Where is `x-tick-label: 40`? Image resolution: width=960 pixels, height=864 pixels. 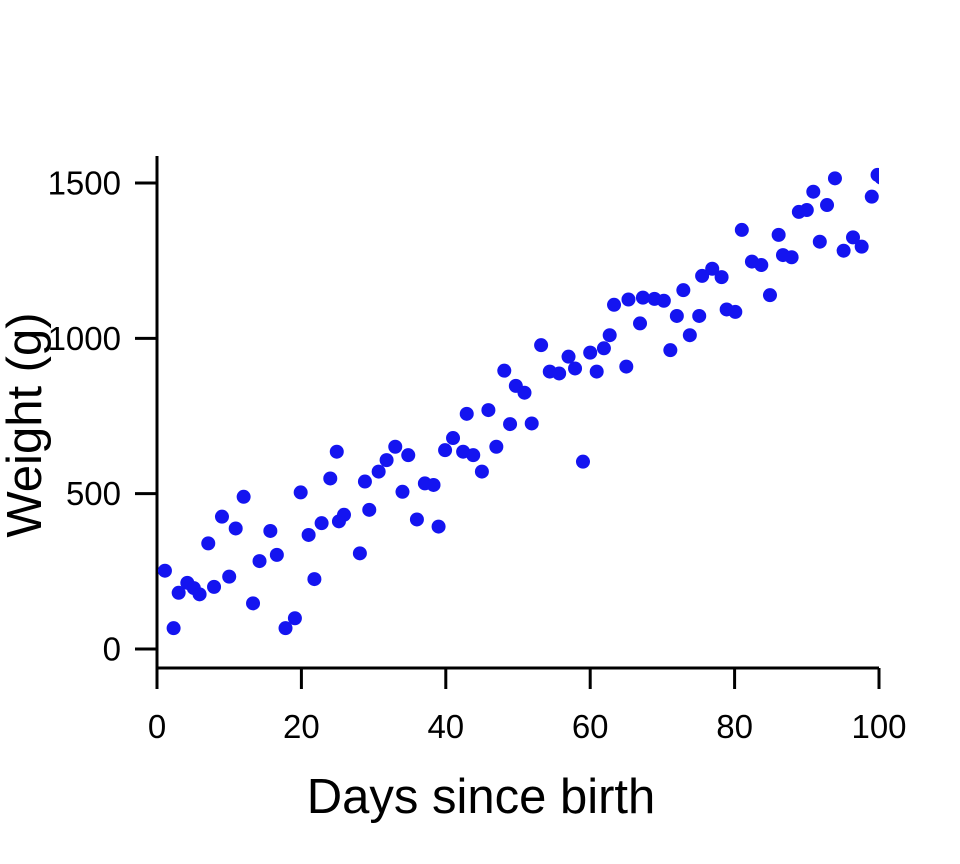 x-tick-label: 40 is located at coordinates (445, 726).